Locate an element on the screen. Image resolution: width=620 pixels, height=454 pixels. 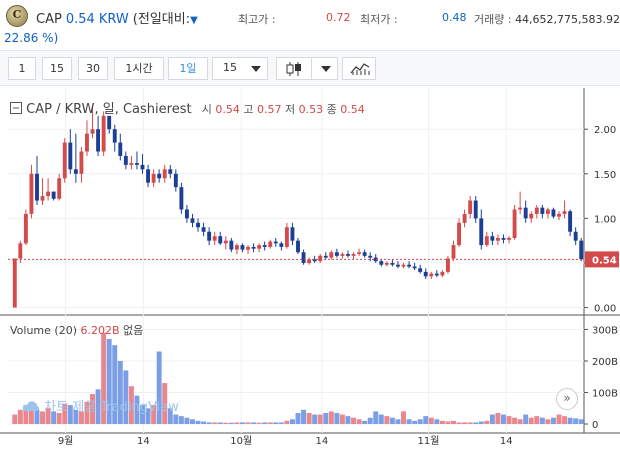
interval-30-button: 30 is located at coordinates (93, 68).